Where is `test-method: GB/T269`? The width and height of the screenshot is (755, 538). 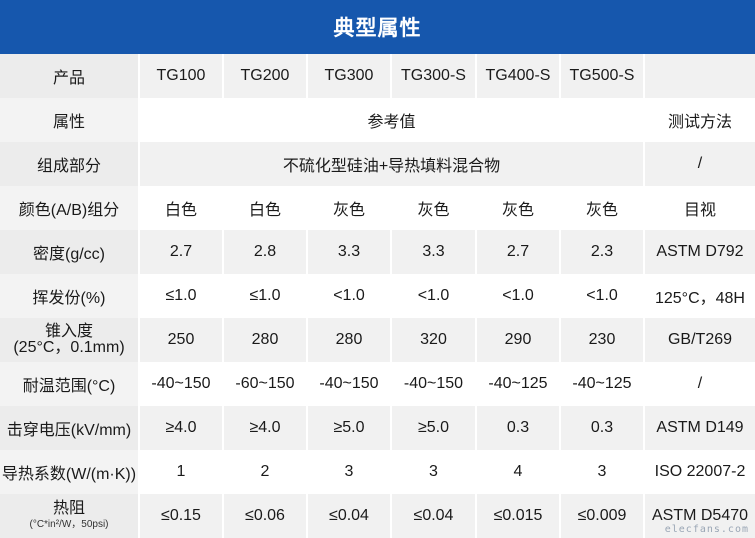
test-method: GB/T269 is located at coordinates (699, 340).